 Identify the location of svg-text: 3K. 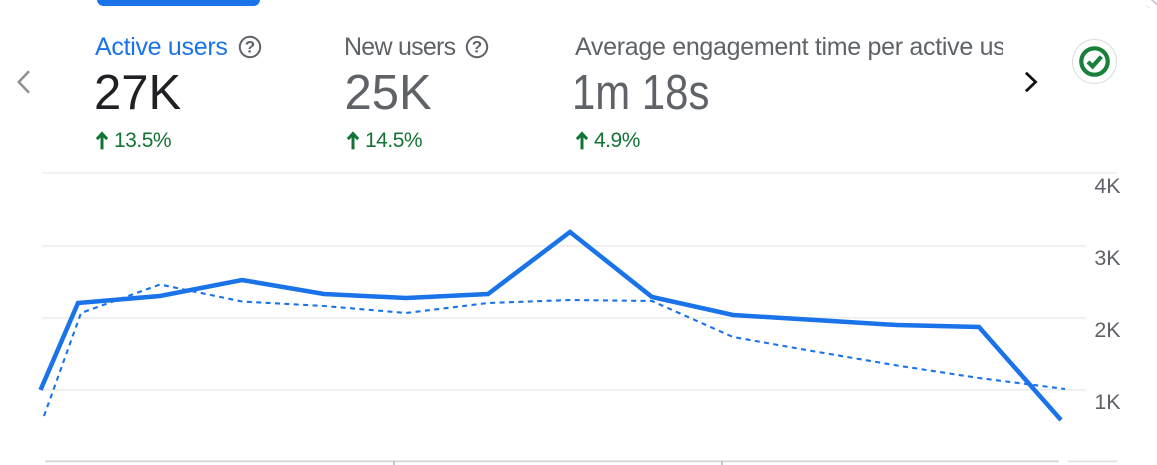
(1107, 258).